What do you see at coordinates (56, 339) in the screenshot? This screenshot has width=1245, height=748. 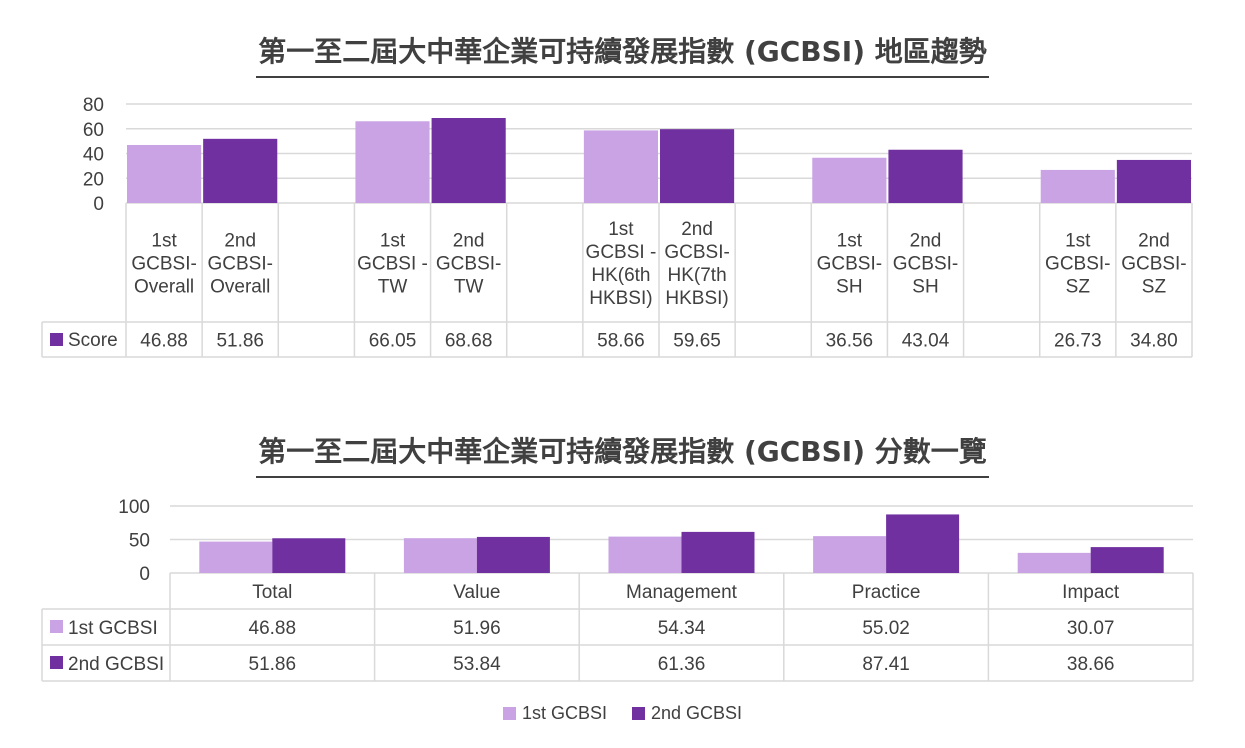 I see `chart1-table-swatch` at bounding box center [56, 339].